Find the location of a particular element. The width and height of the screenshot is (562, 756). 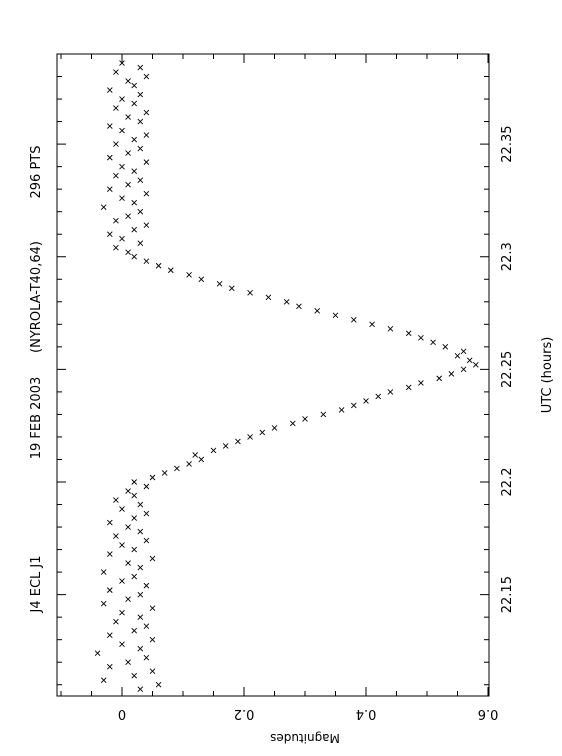

x-axis-tick-labels: 22.15 22.2 22.25 22.3 22.35 is located at coordinates (507, 369).